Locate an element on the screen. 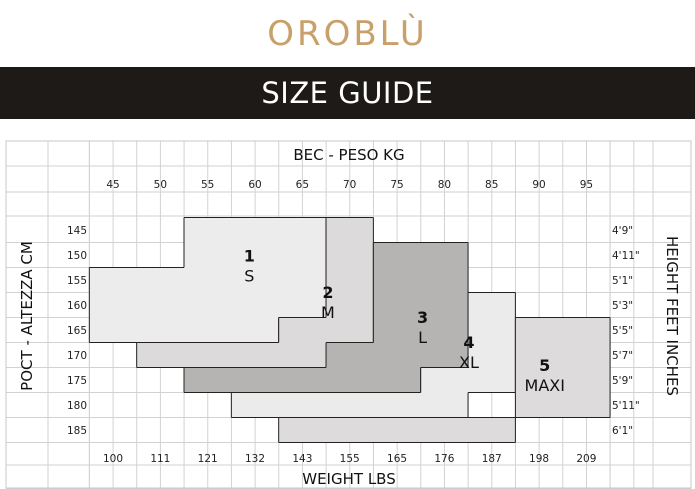  y-right-axis-title: HEIGHT FEET INCHES is located at coordinates (672, 316).